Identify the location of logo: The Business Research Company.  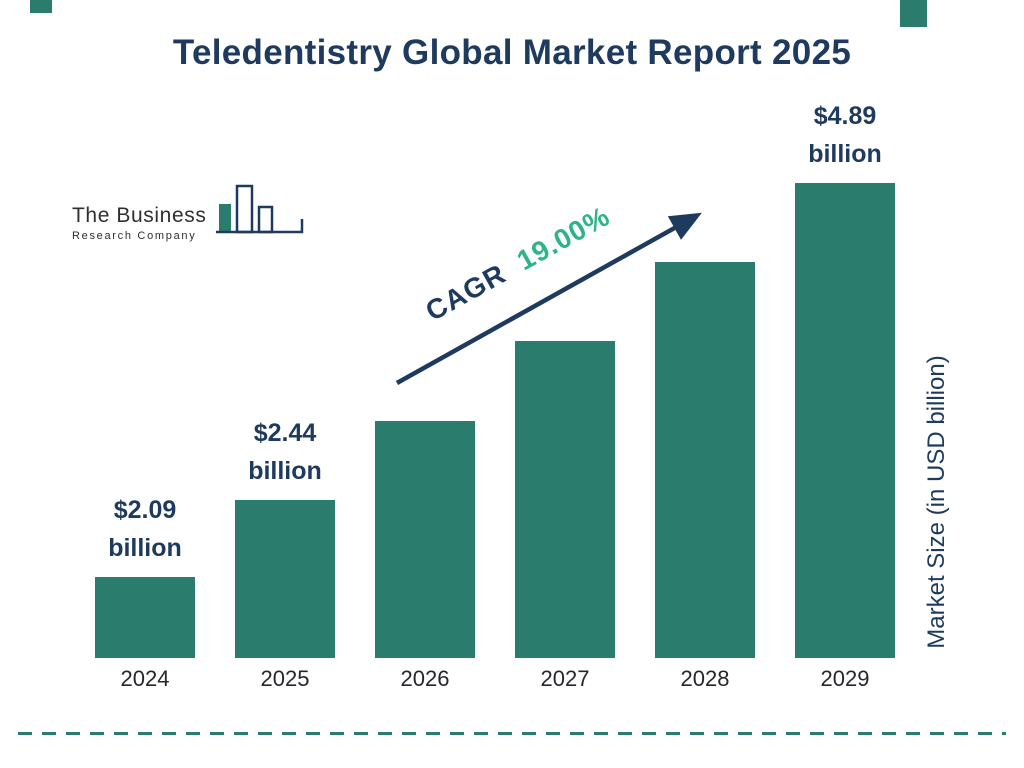
(189, 212).